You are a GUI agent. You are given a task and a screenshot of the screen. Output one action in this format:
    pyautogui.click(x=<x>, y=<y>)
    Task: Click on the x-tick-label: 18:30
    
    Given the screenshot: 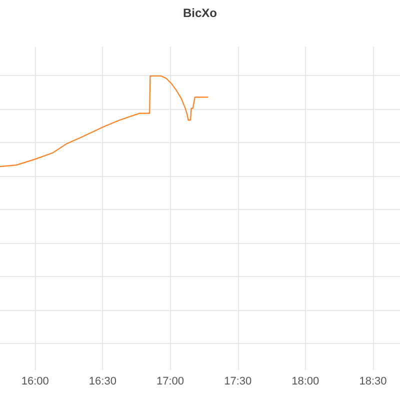 What is the action you would take?
    pyautogui.click(x=373, y=382)
    